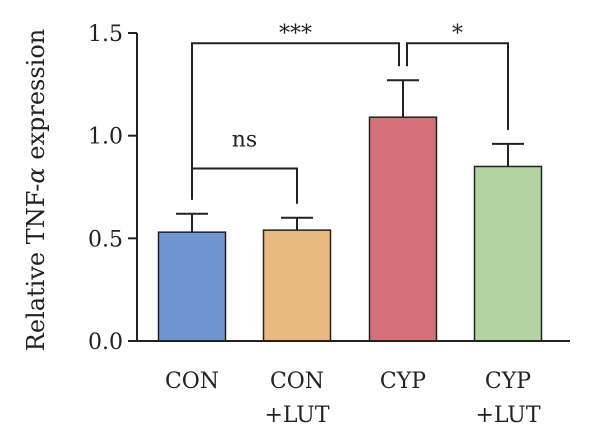 This screenshot has height=446, width=600. What do you see at coordinates (105, 137) in the screenshot?
I see `y-tick-label: 1.0` at bounding box center [105, 137].